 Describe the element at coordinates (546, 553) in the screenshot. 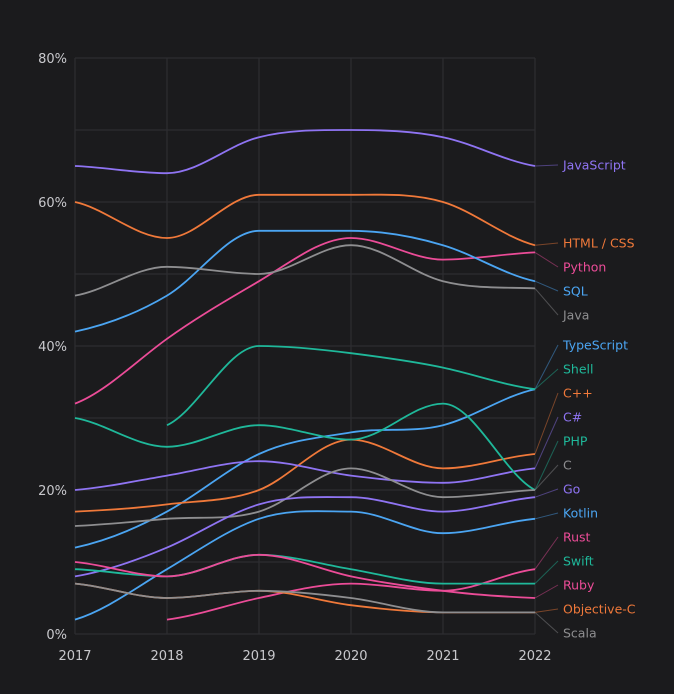

I see `leader-line-rust` at that location.